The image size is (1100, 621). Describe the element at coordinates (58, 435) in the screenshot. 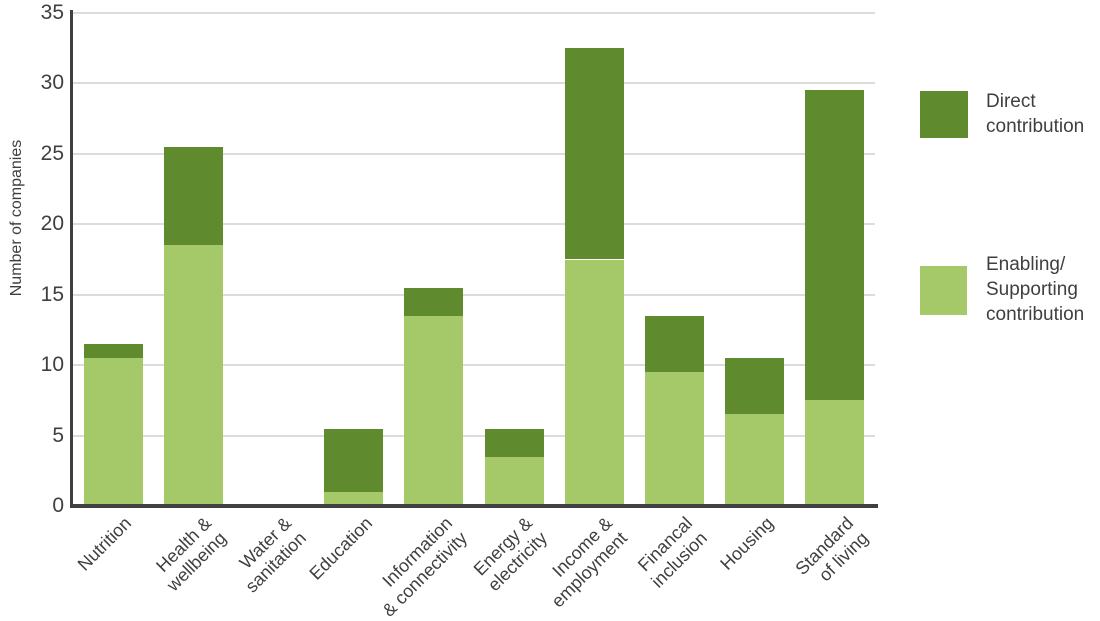

I see `y-tick-label-5: 5` at that location.